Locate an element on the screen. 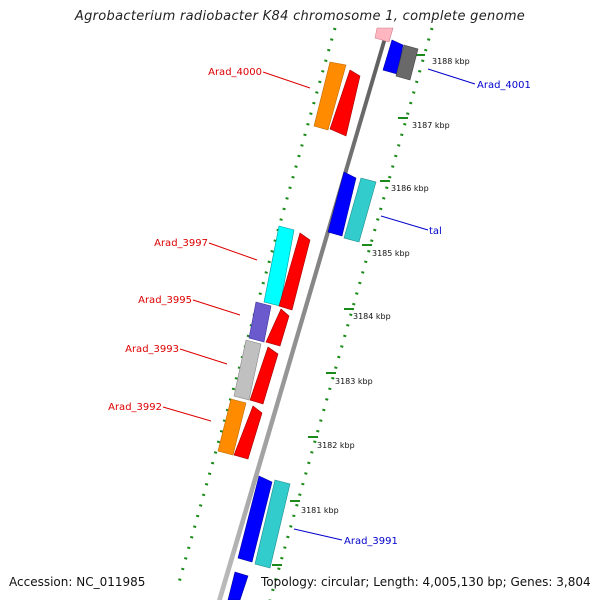  tick-label-3182: 3182 kbp is located at coordinates (336, 445).